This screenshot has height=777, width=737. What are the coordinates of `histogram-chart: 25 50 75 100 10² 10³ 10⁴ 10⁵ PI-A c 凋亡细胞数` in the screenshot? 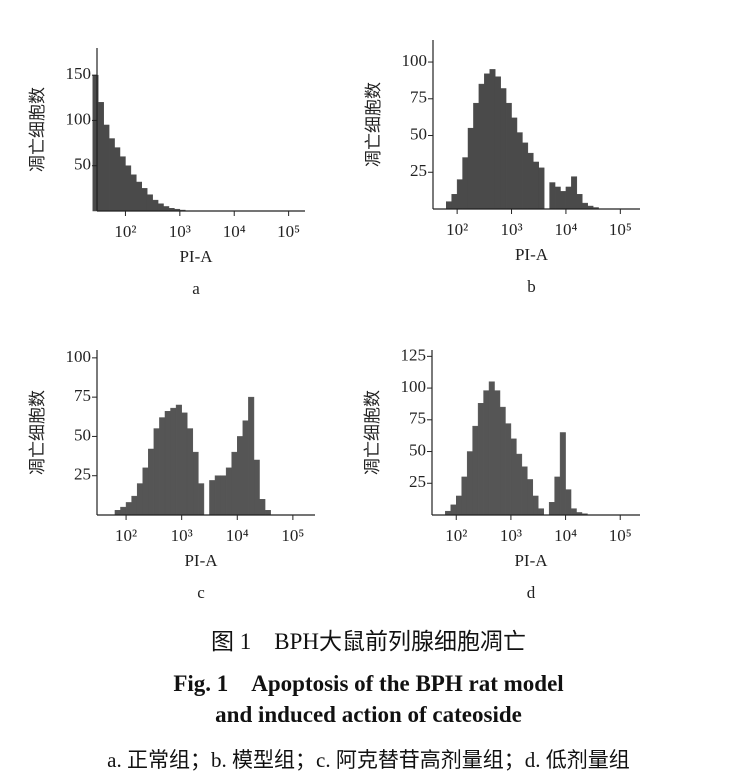 It's located at (171, 474).